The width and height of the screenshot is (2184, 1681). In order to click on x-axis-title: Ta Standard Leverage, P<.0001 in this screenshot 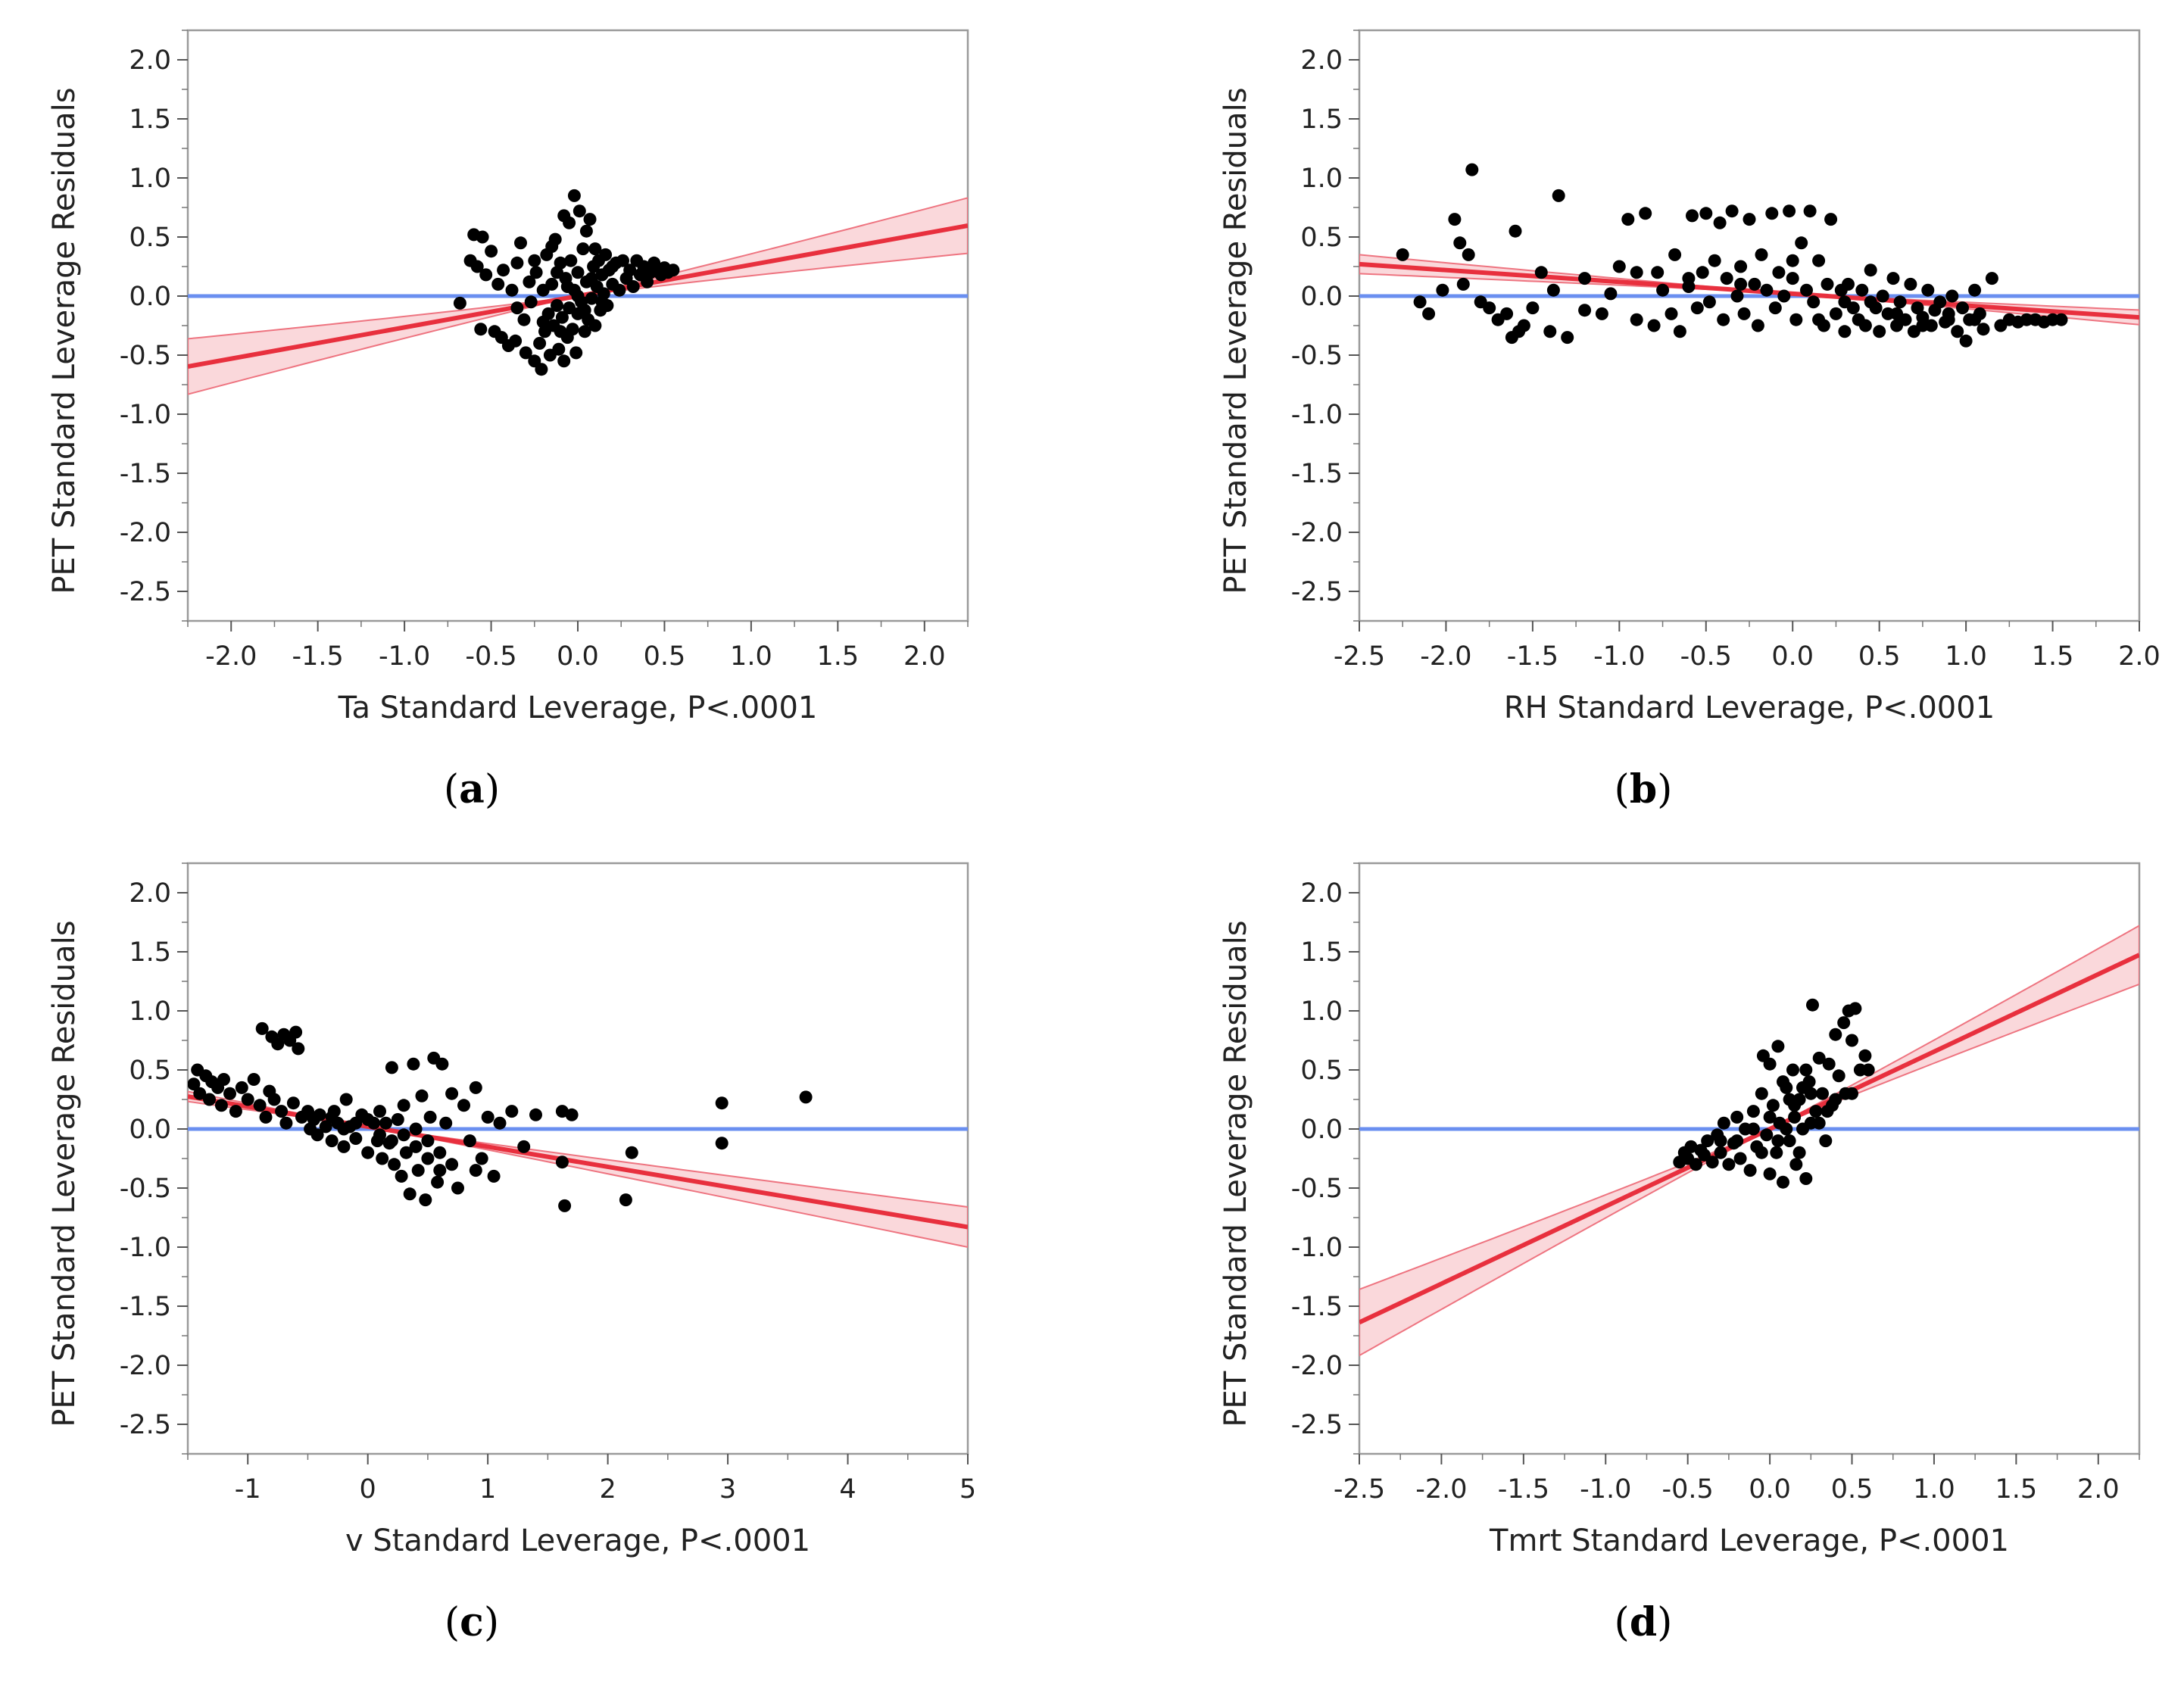, I will do `click(578, 708)`.